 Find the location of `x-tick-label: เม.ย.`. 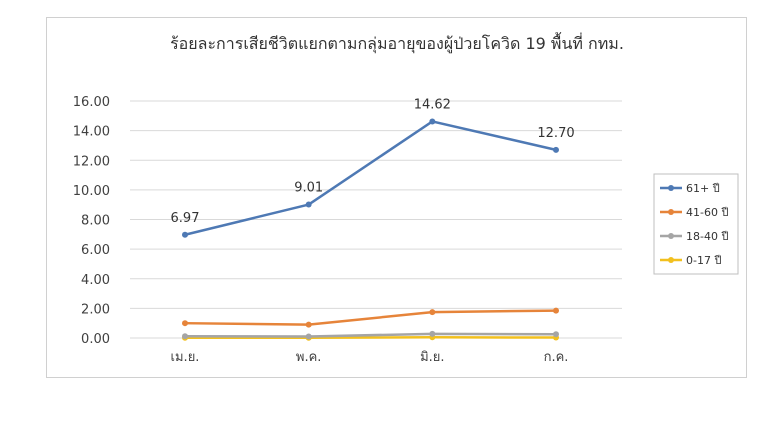

x-tick-label: เม.ย. is located at coordinates (185, 357).